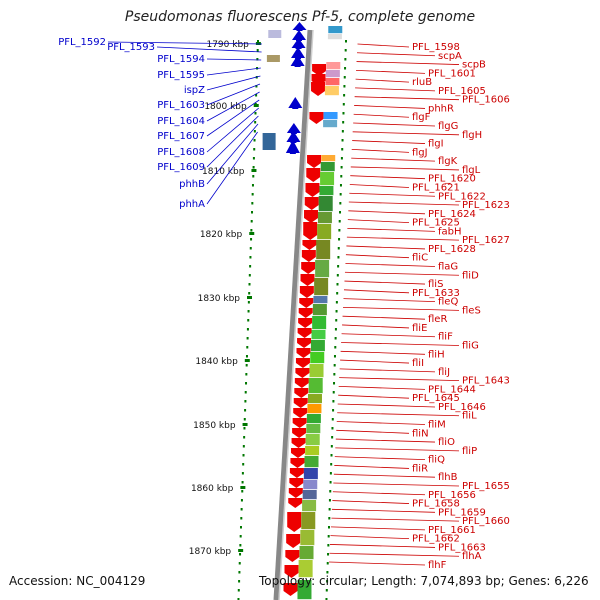  I want to click on right-gene-label: fliC, so click(420, 258).